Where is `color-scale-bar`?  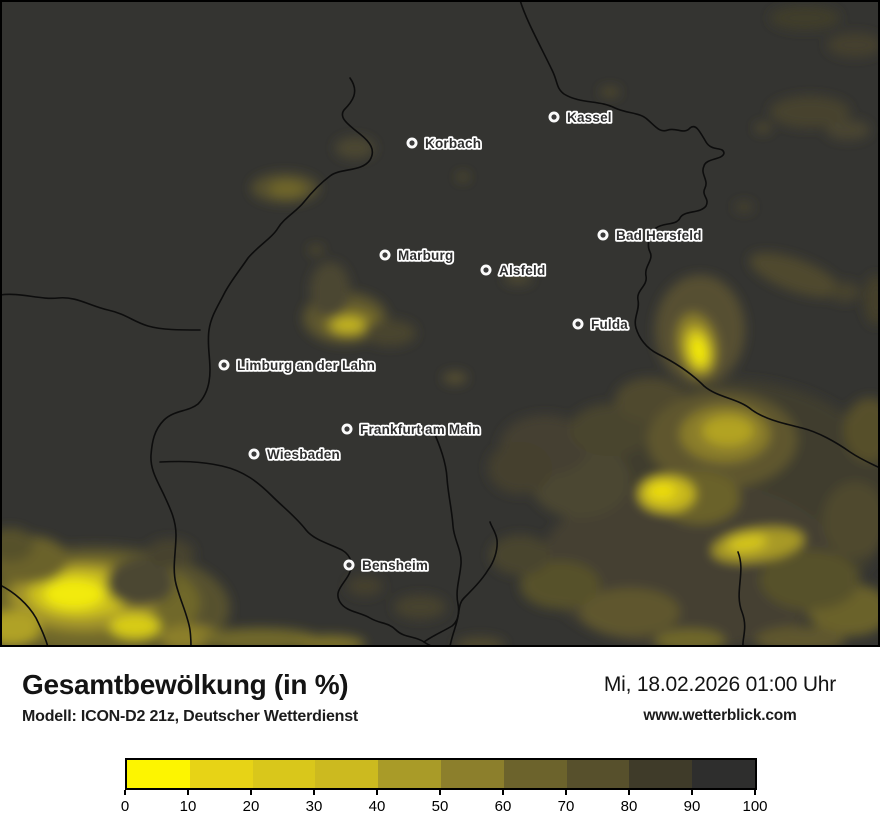
color-scale-bar is located at coordinates (441, 774).